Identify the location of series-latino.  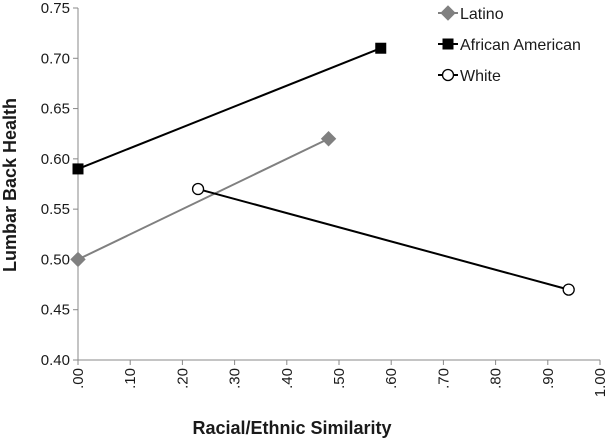
(203, 199).